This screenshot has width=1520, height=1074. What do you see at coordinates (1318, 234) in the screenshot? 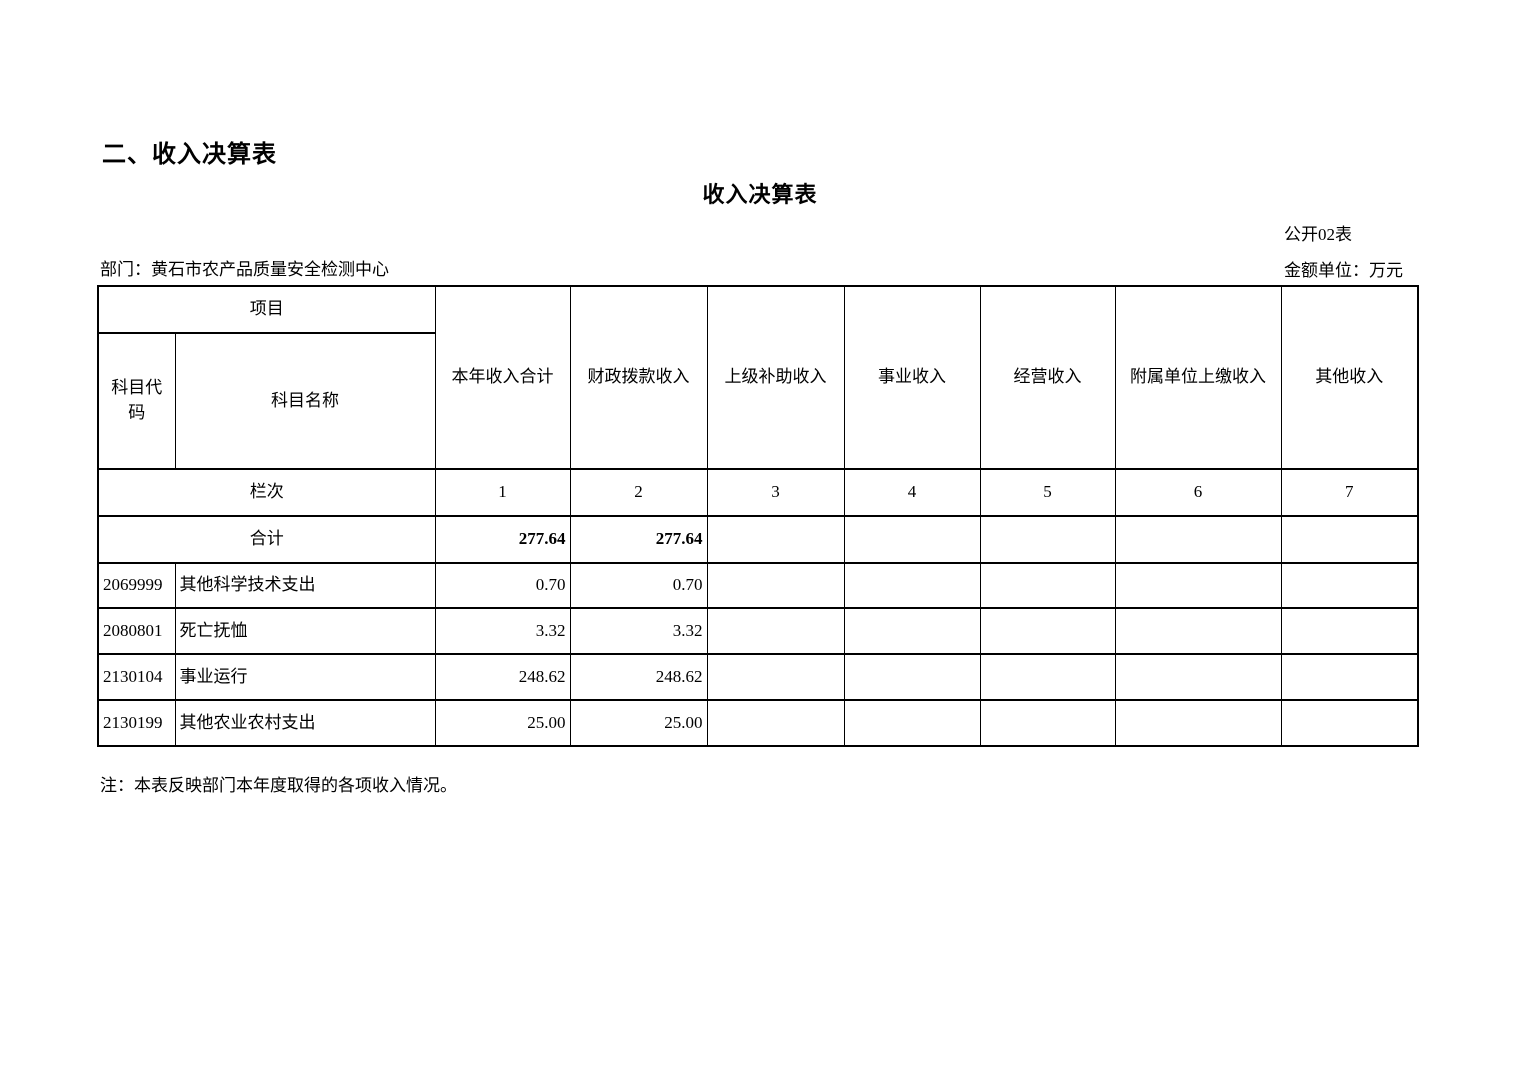
I see `form-code-label: 公开02表` at bounding box center [1318, 234].